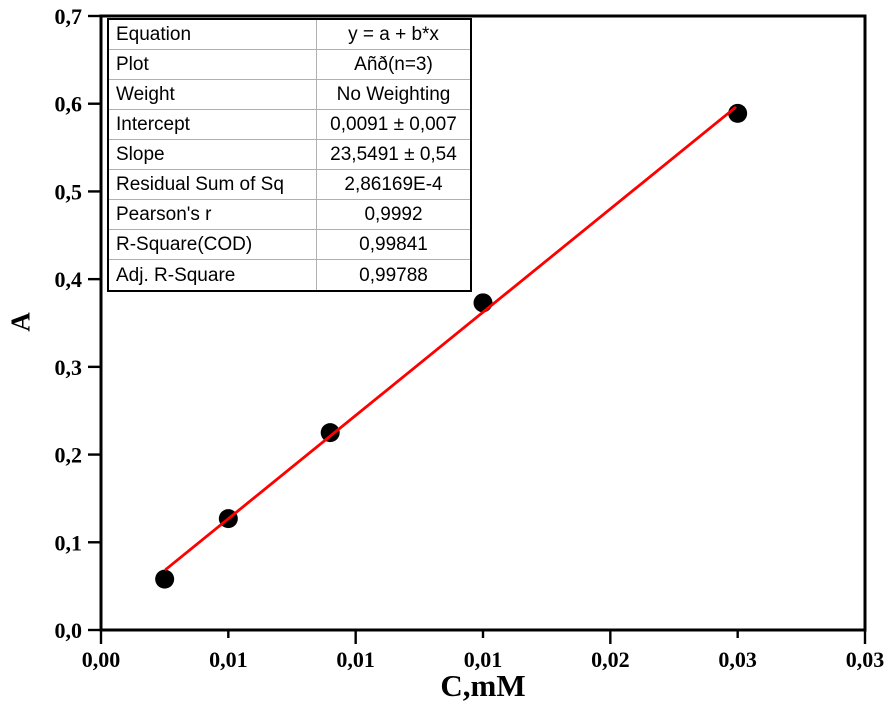 The image size is (890, 710). Describe the element at coordinates (213, 34) in the screenshot. I see `stats-row-label: Equation` at that location.